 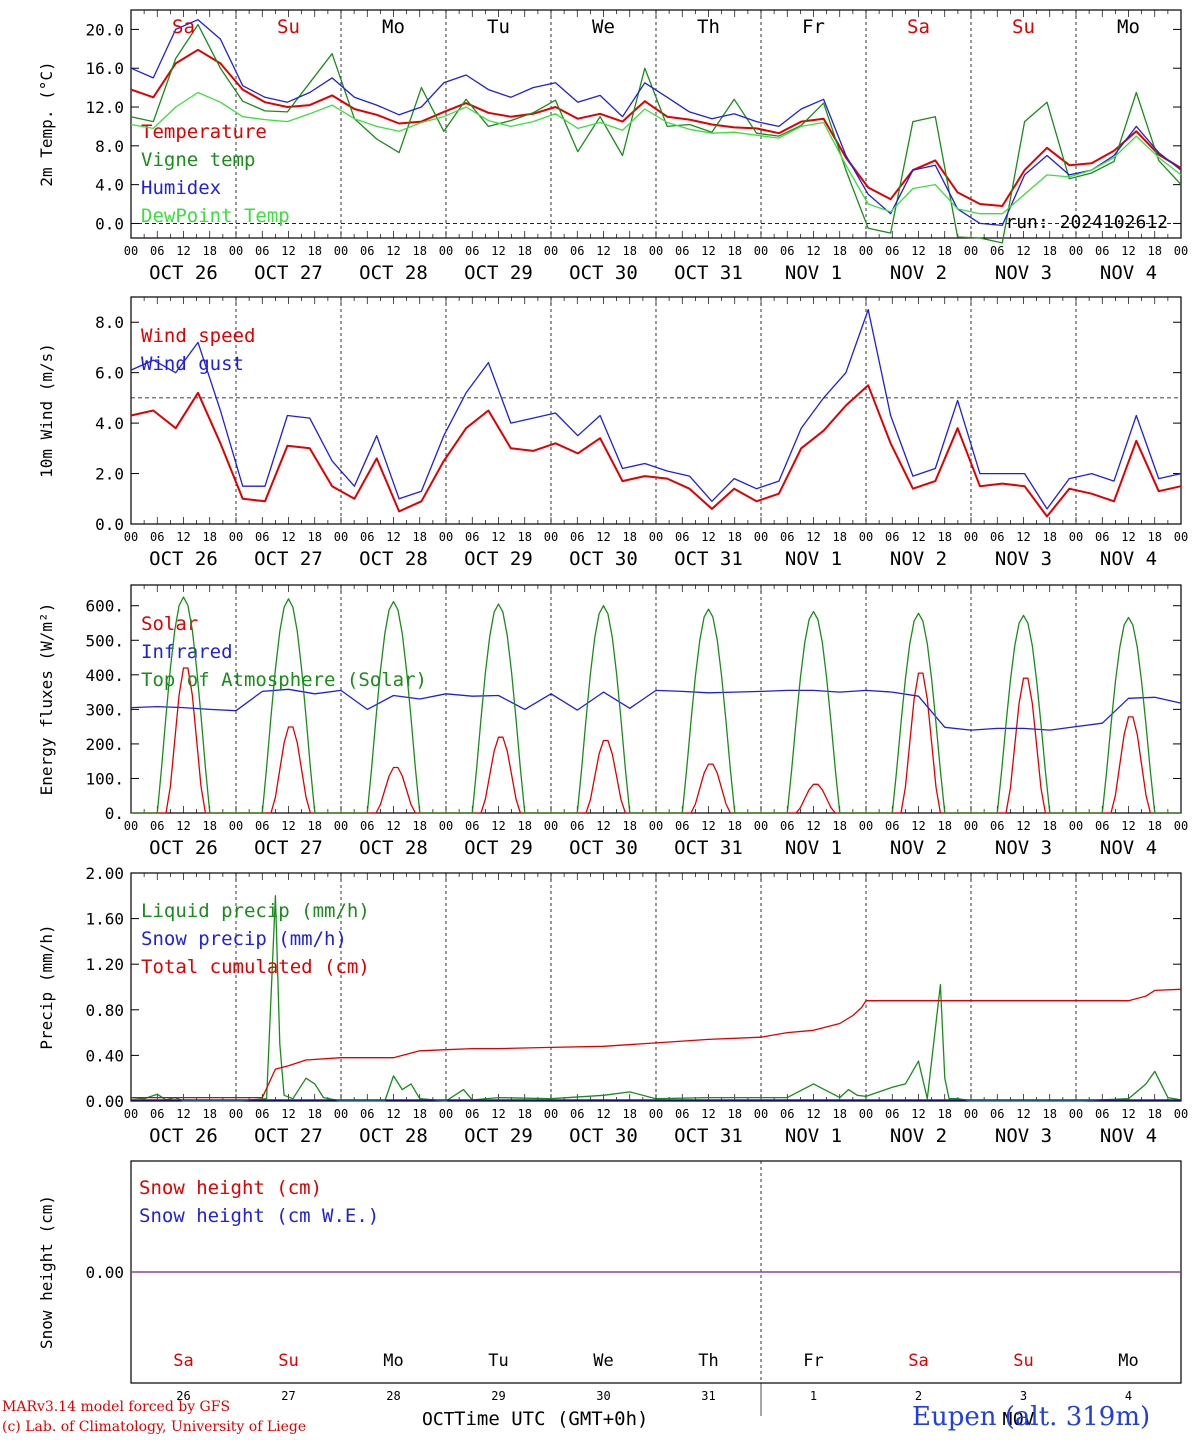 I want to click on day-number: 28, so click(x=393, y=1396).